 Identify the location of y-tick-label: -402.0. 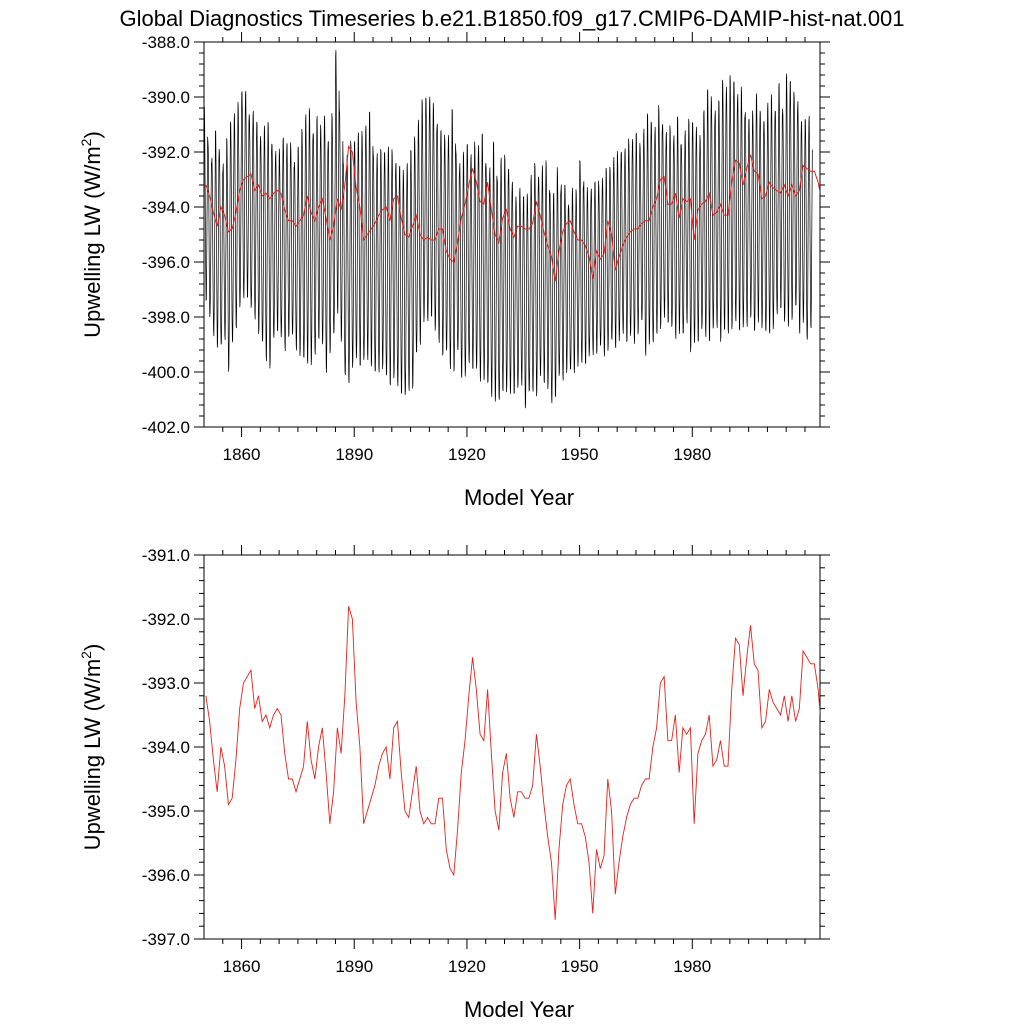
(166, 427).